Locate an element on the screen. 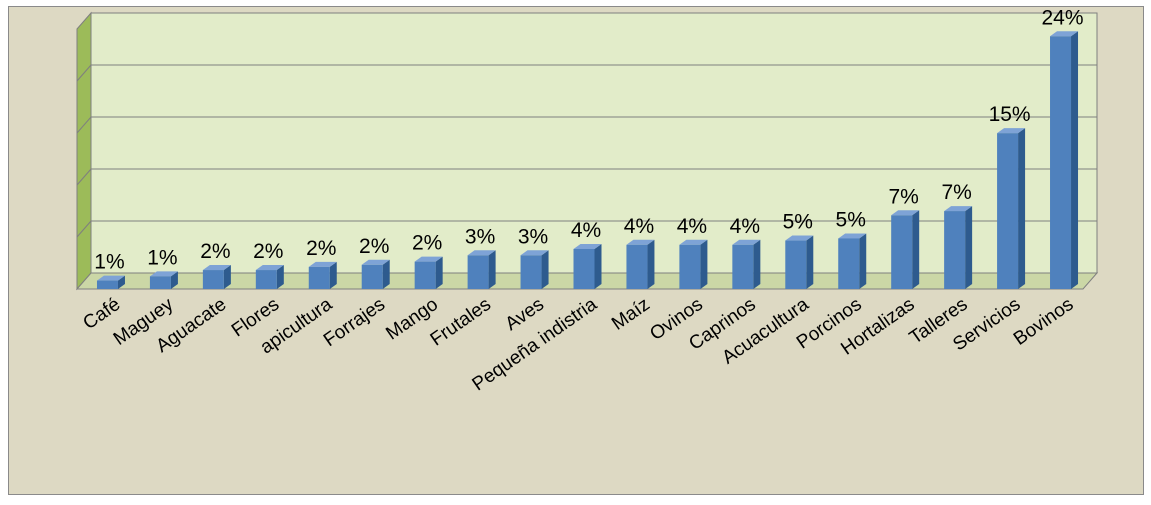  category-label: Frutales is located at coordinates (461, 322).